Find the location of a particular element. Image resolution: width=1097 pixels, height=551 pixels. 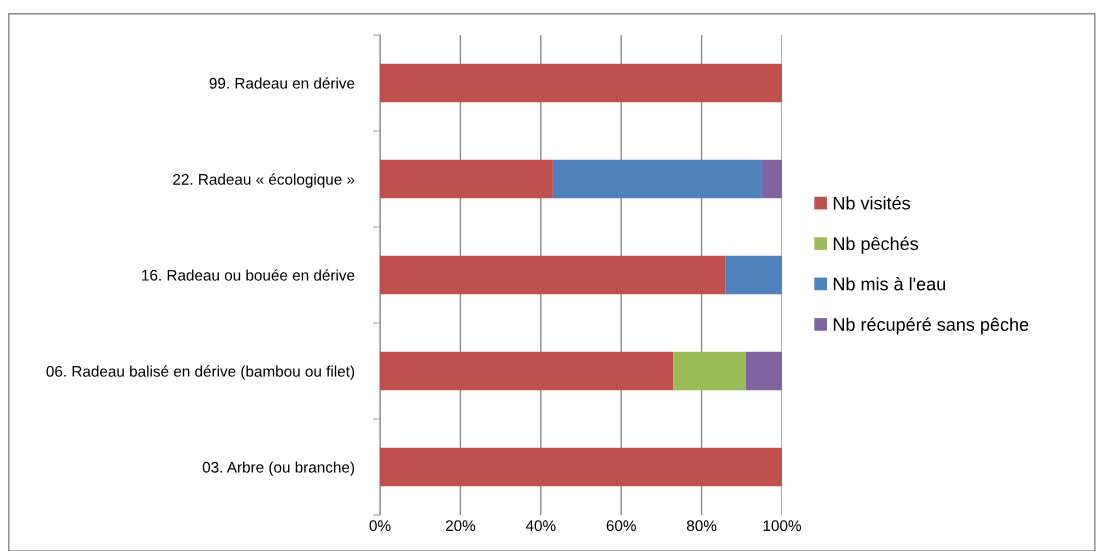

x-tick-label: 60% is located at coordinates (621, 526).